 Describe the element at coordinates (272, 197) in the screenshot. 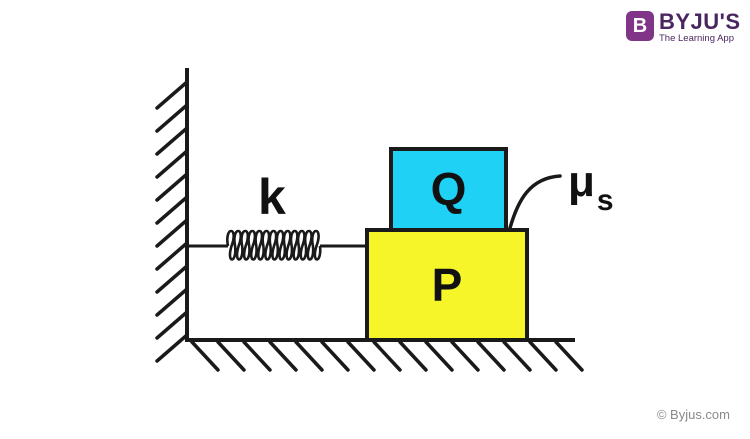

I see `spring-constant-label: k` at that location.